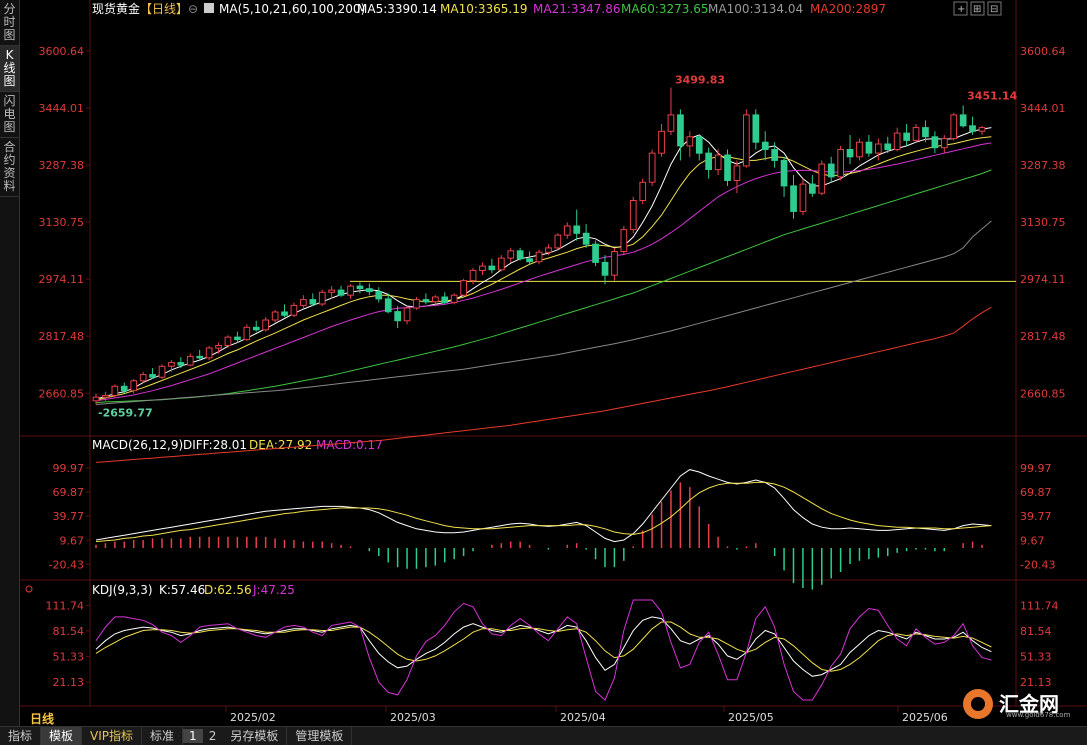  Describe the element at coordinates (925, 717) in the screenshot. I see `date-label: 2025/06` at that location.